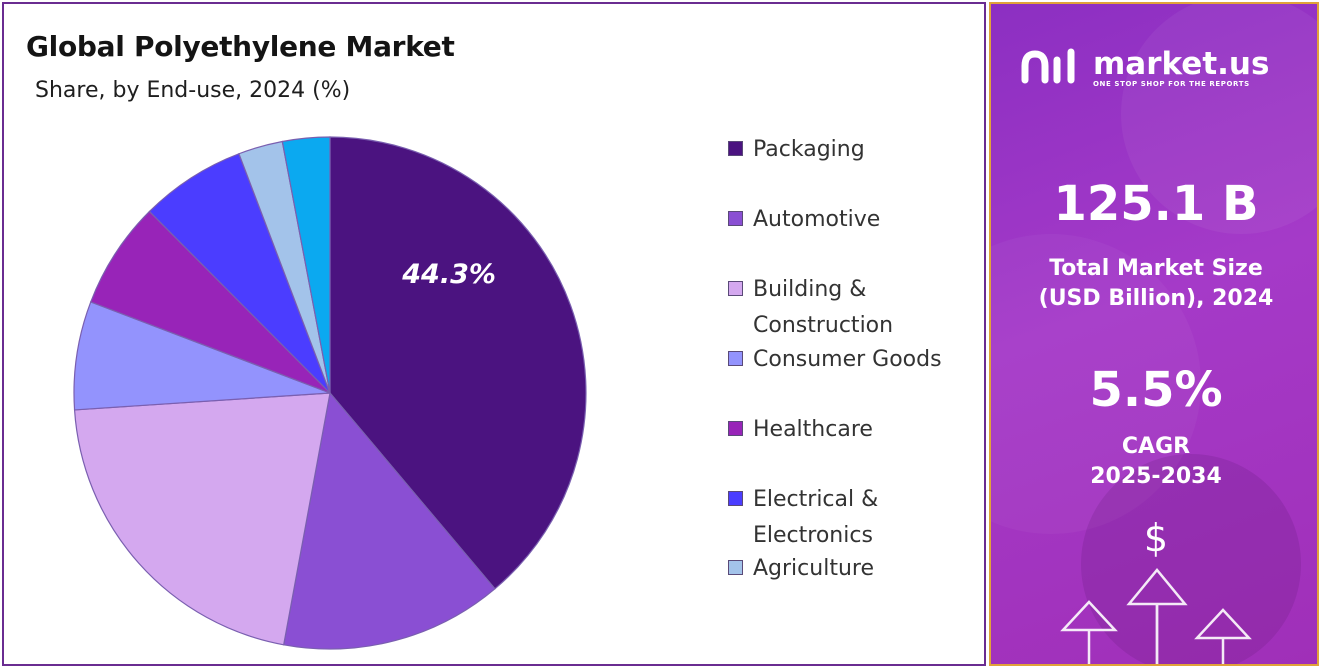 Image resolution: width=1321 pixels, height=672 pixels. I want to click on legend-item-healthcare: Healthcare, so click(855, 430).